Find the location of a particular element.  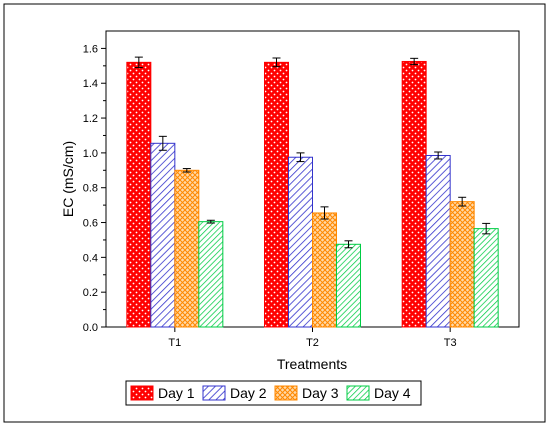

bar-day-3-t1 is located at coordinates (187, 248).